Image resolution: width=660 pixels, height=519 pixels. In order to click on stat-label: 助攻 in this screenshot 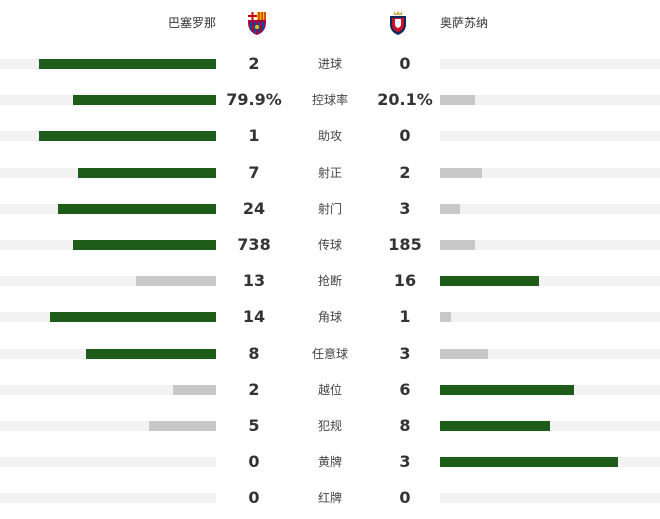, I will do `click(329, 136)`.